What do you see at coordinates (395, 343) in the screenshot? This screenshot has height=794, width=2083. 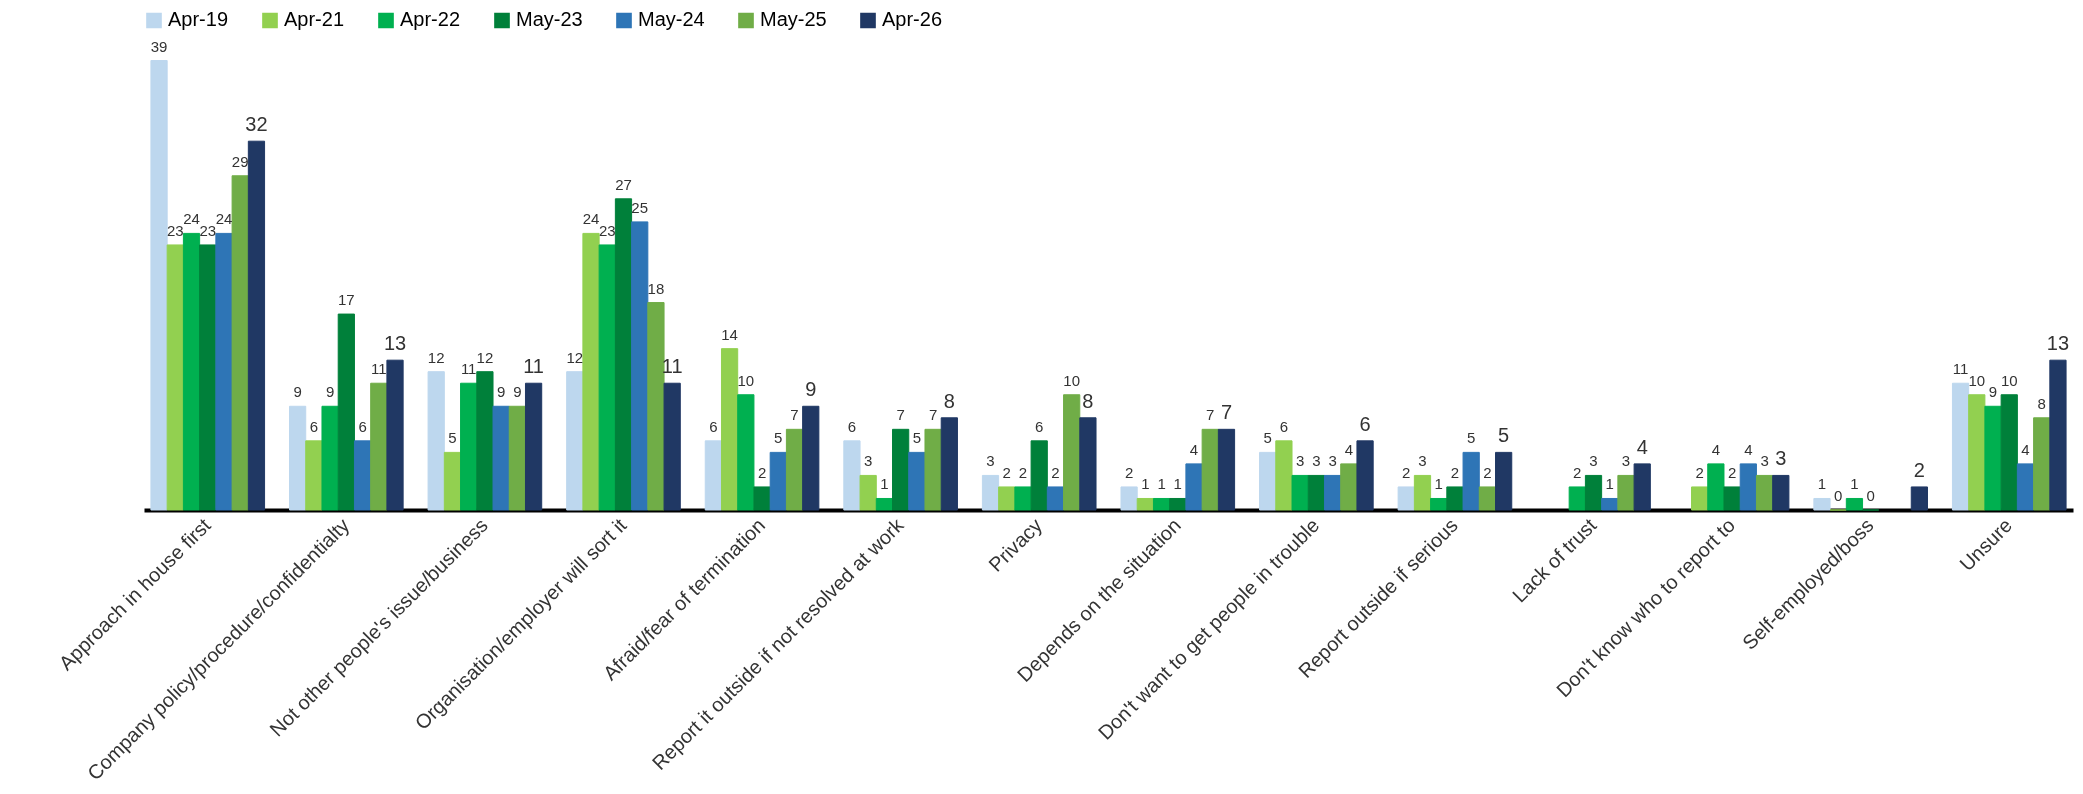 I see `data-label: 13` at bounding box center [395, 343].